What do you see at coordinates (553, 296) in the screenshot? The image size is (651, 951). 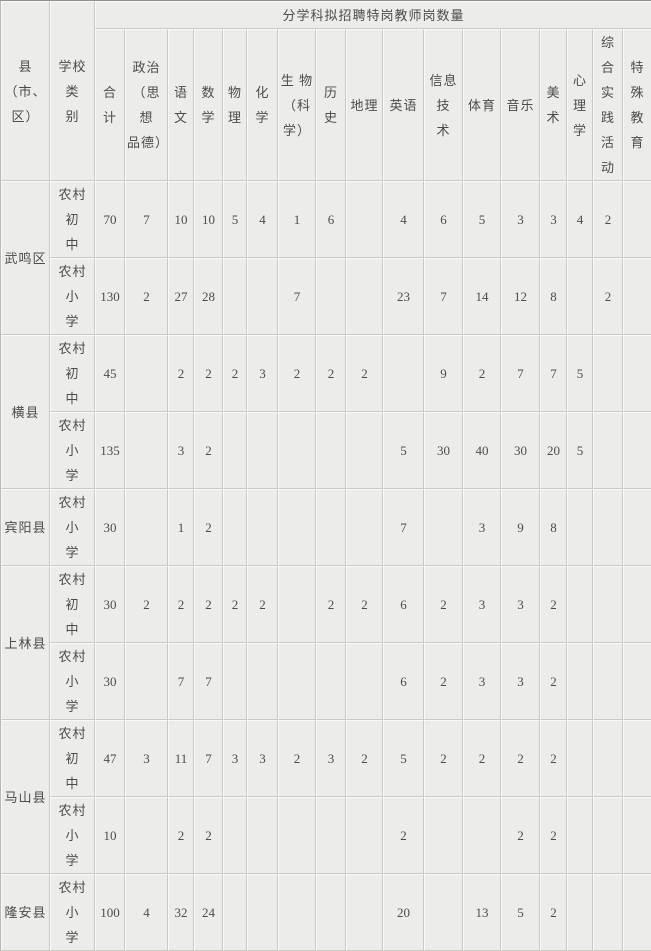 I see `value-cell: 8` at bounding box center [553, 296].